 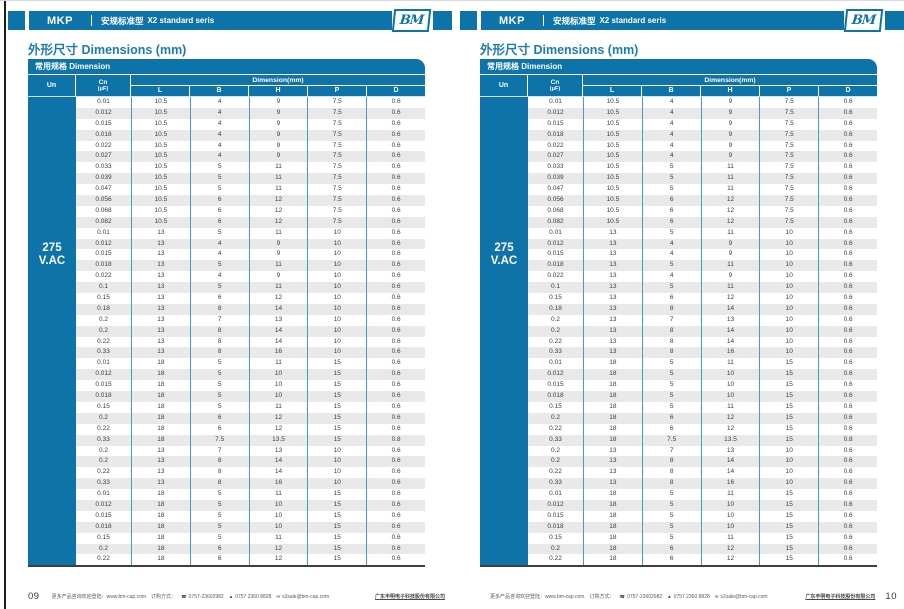 I want to click on table-cell: 0.22, so click(x=555, y=341).